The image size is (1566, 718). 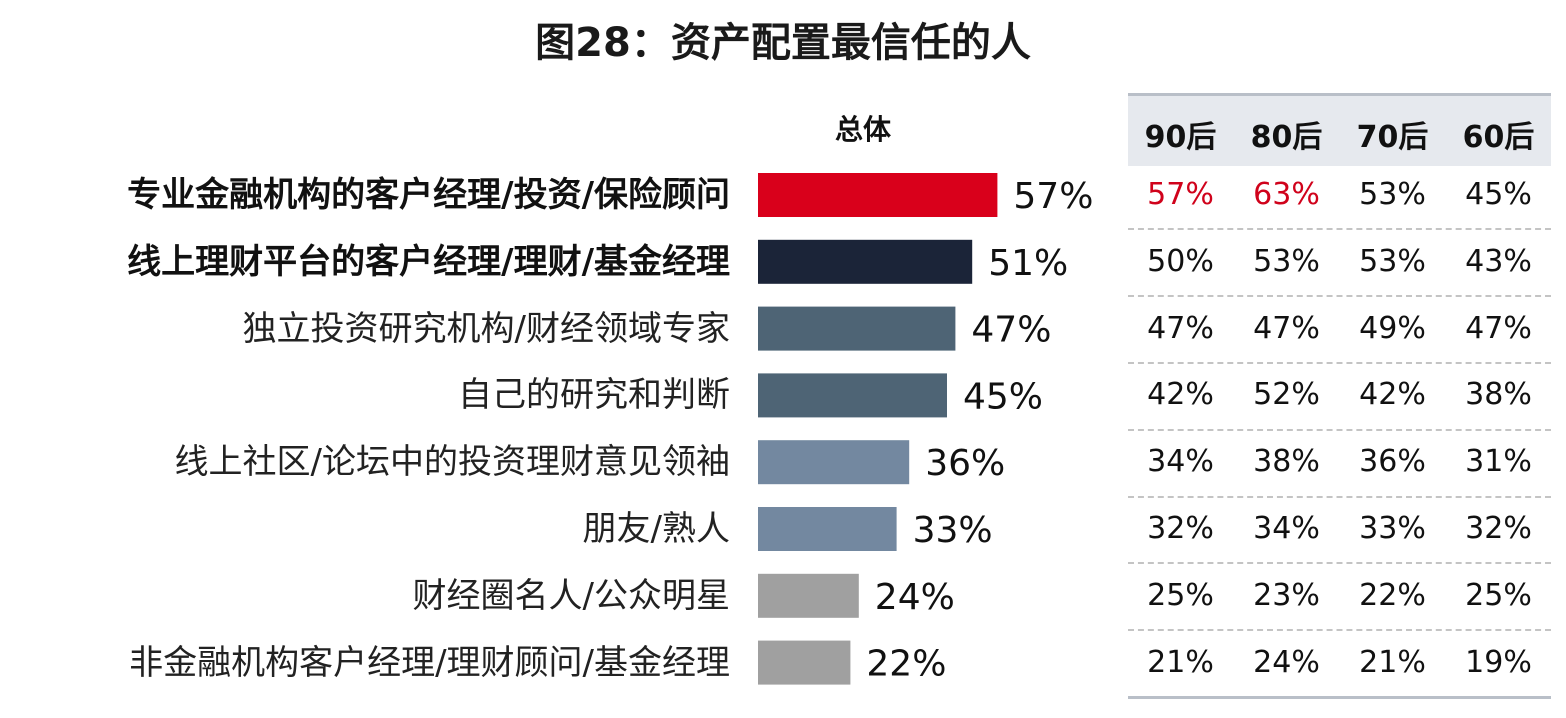 What do you see at coordinates (1392, 595) in the screenshot?
I see `table-cell: 22%` at bounding box center [1392, 595].